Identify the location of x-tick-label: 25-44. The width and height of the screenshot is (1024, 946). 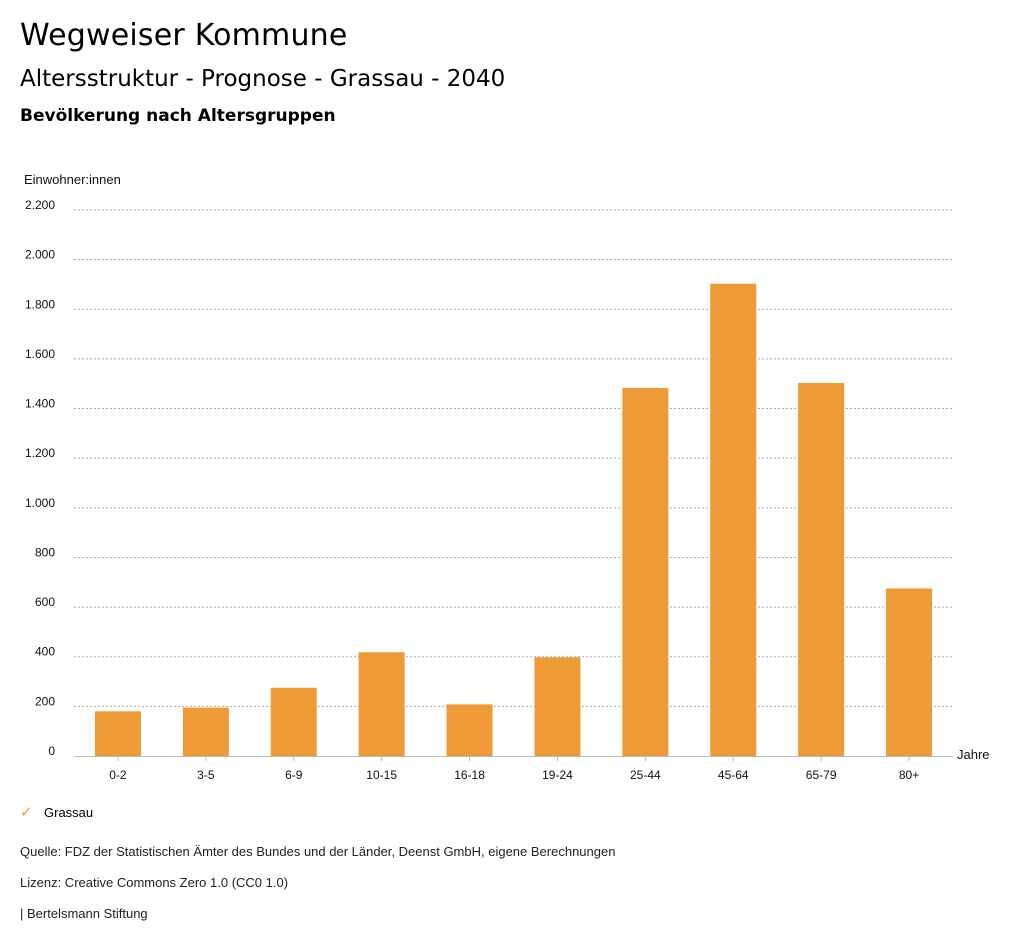
(645, 775).